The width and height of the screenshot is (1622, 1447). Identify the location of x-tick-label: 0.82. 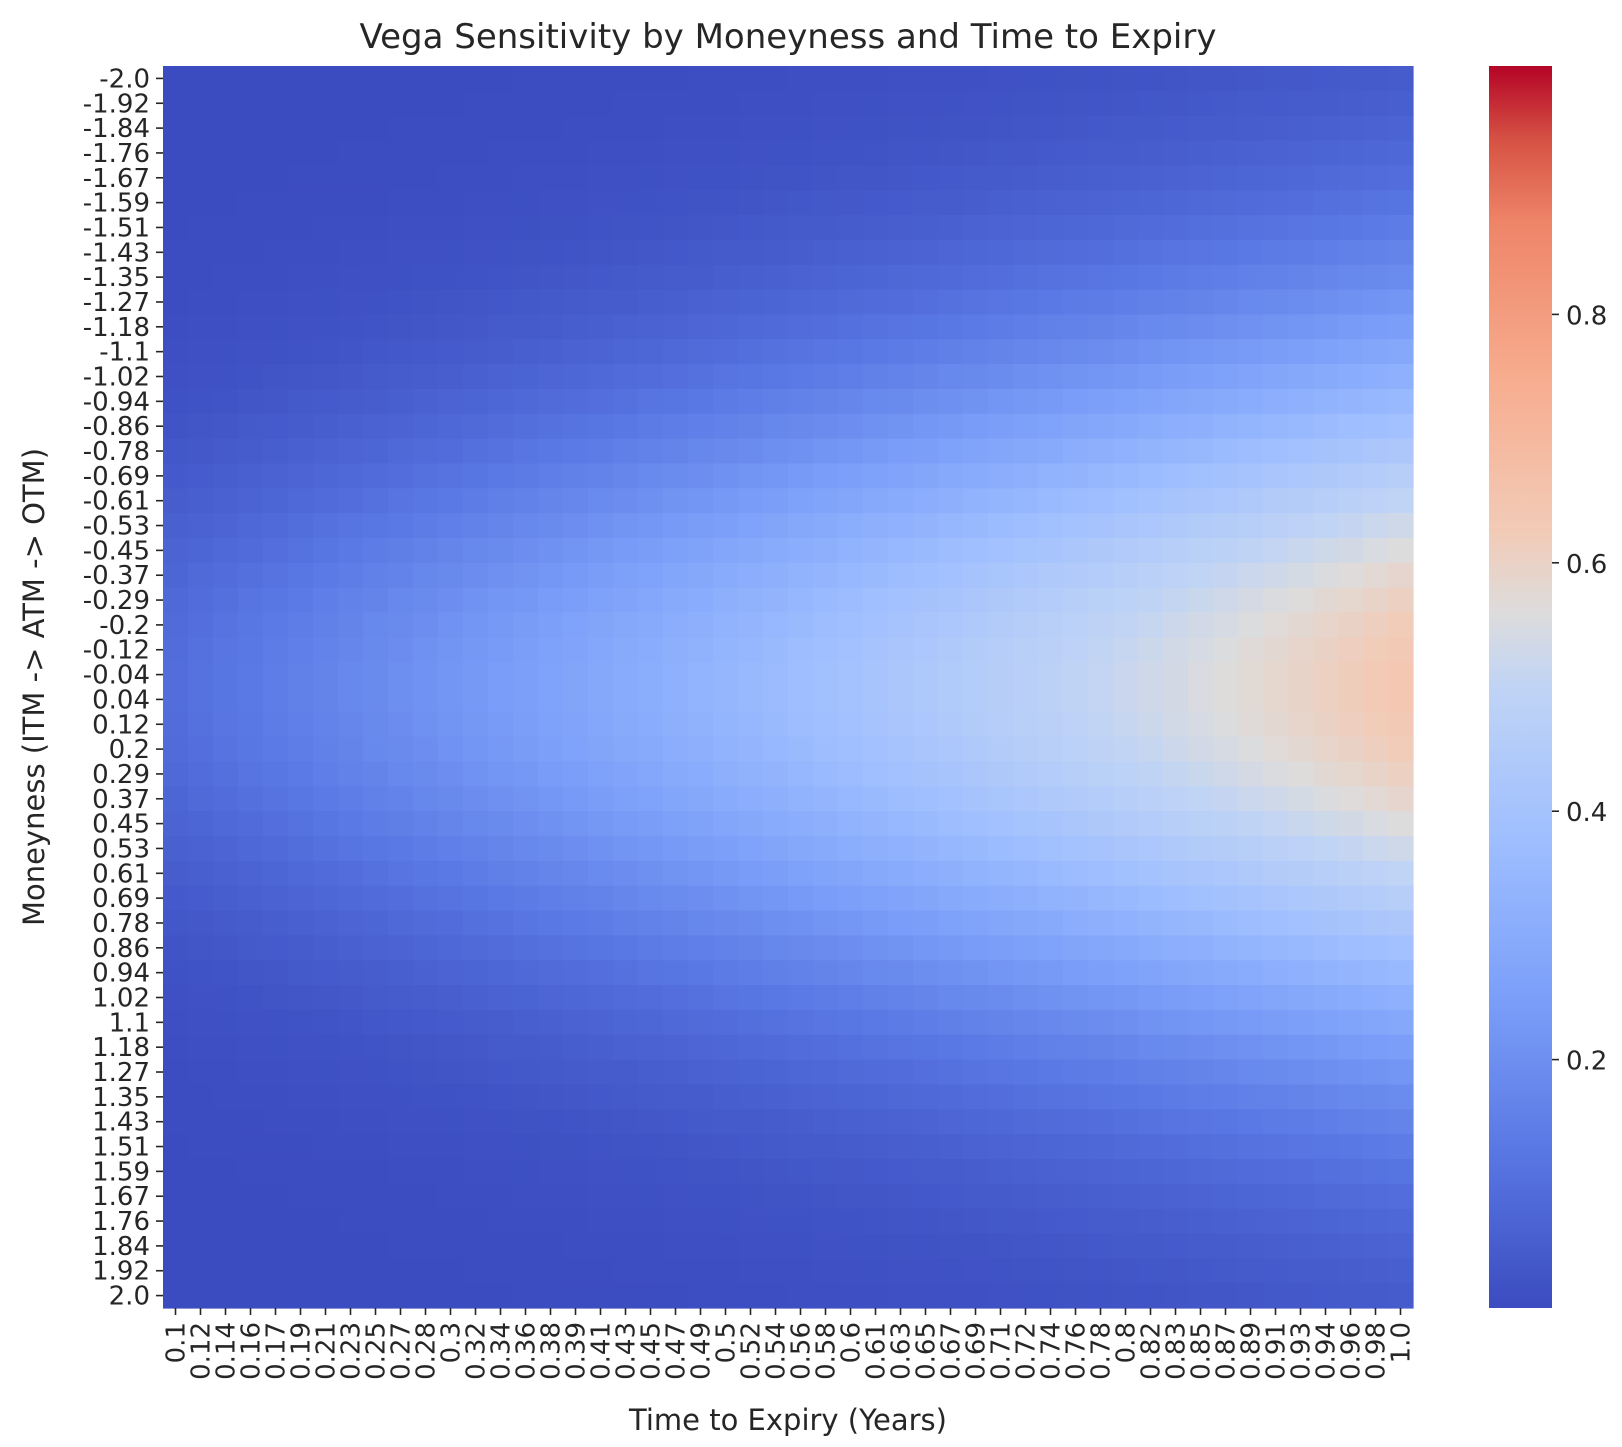
(1152, 1351).